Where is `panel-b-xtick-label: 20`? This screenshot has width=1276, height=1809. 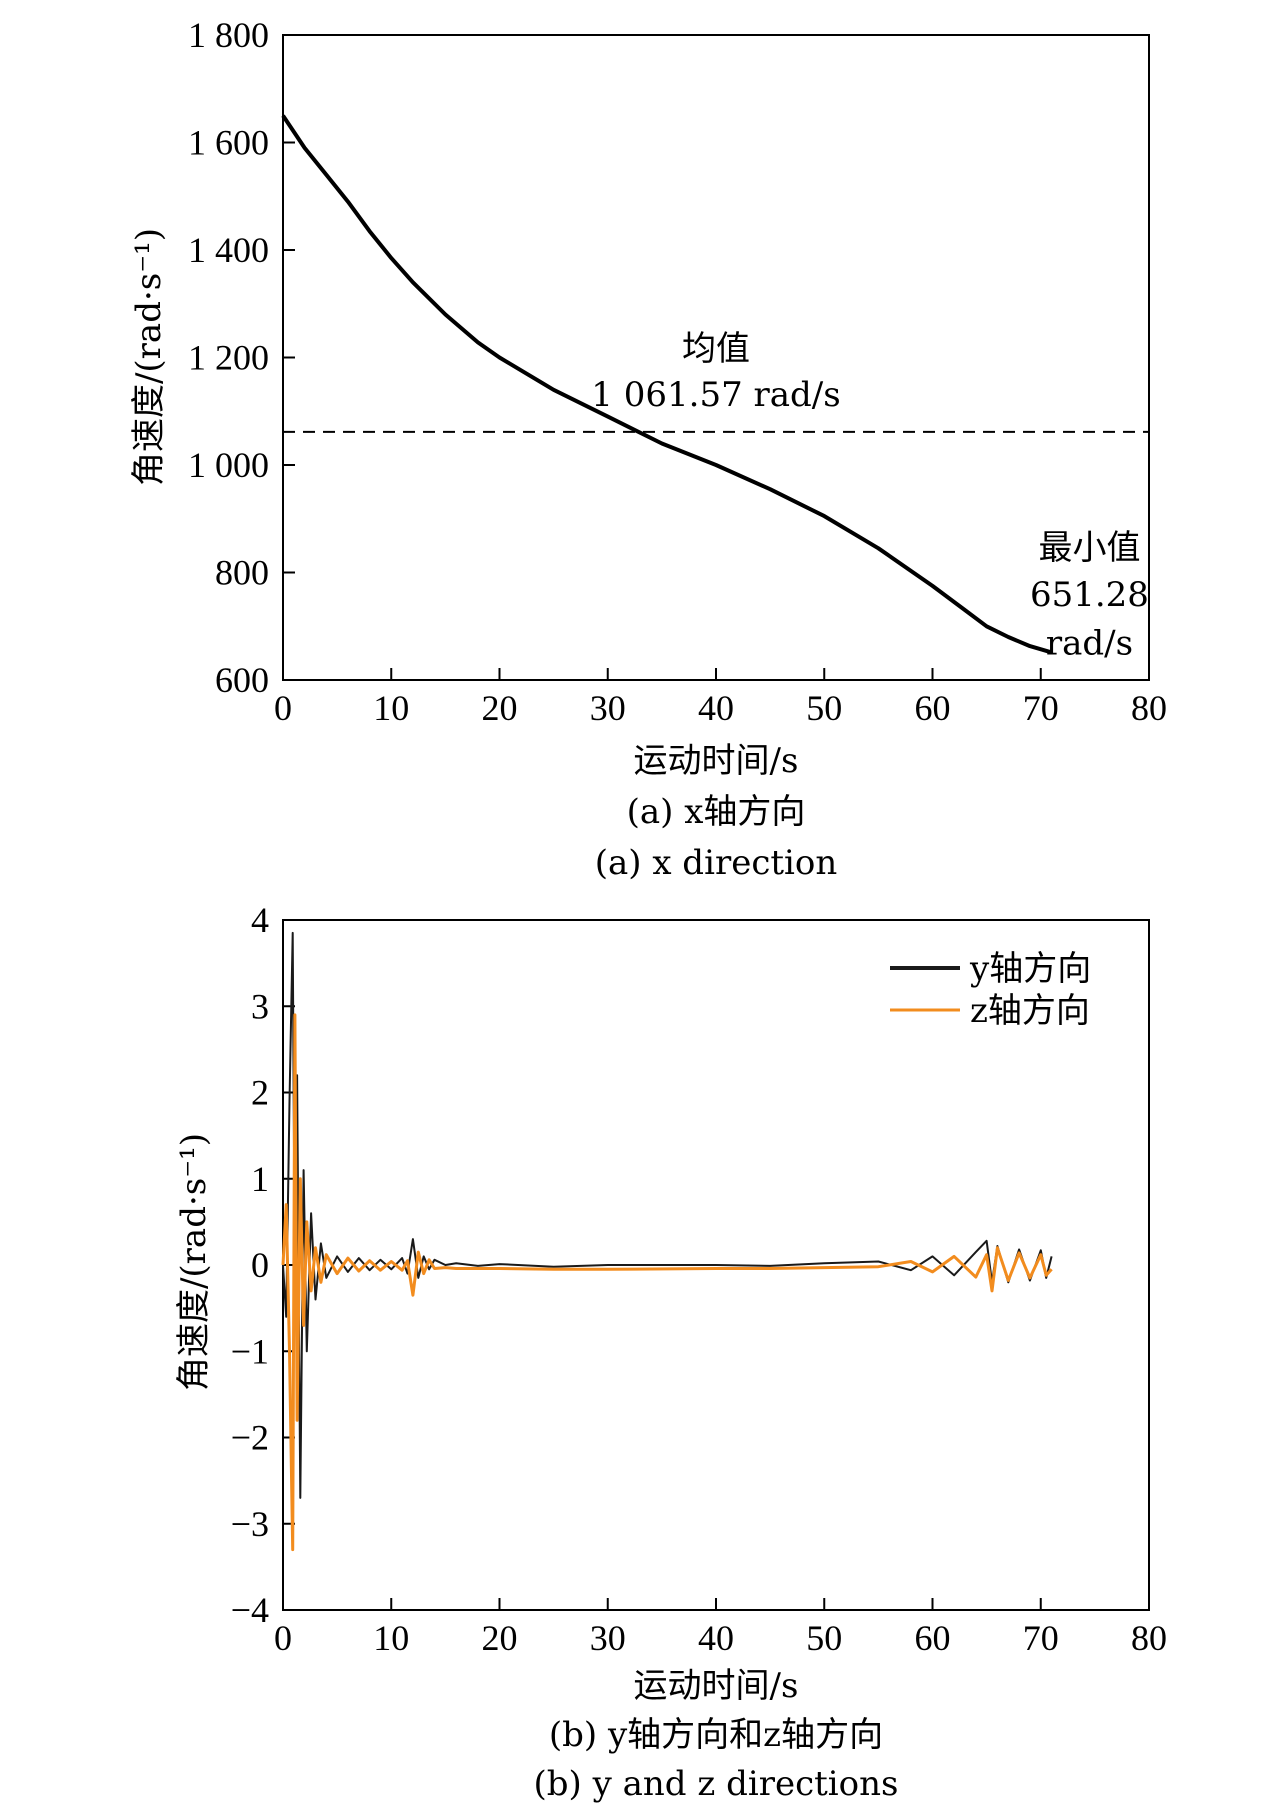
panel-b-xtick-label: 20 is located at coordinates (500, 1638).